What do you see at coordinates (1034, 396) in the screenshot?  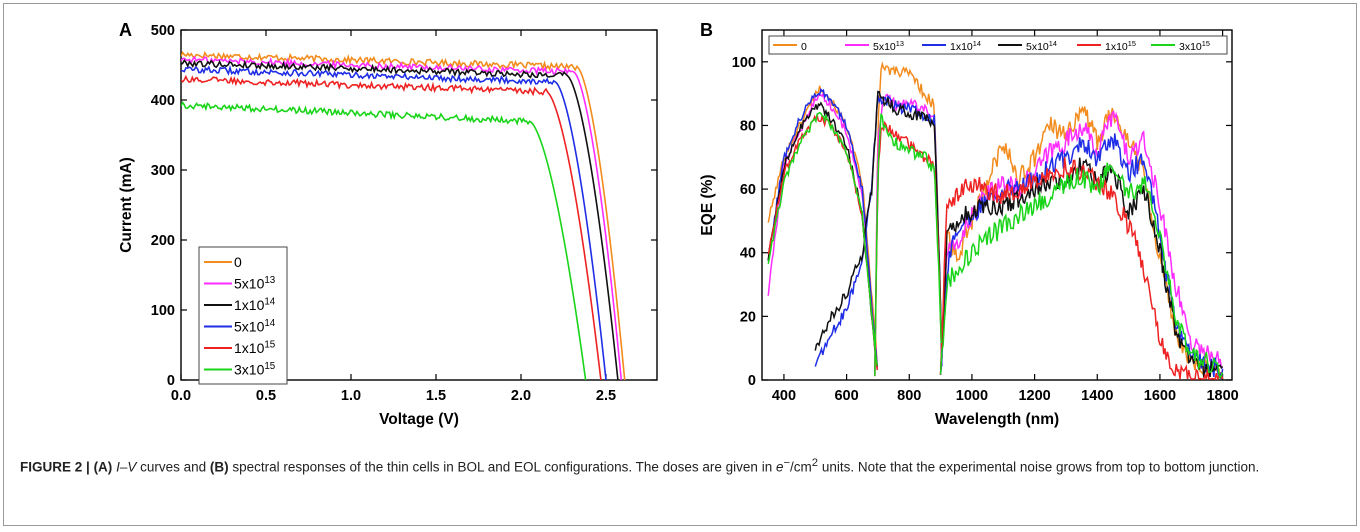 I see `x-tick-label: 1200` at bounding box center [1034, 396].